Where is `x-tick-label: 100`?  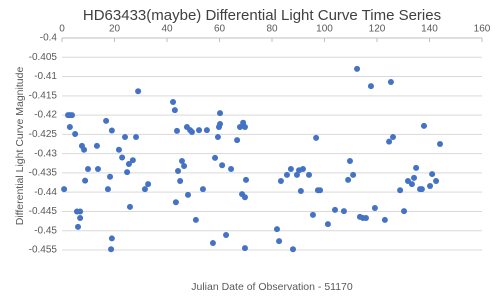 x-tick-label: 100 is located at coordinates (324, 29).